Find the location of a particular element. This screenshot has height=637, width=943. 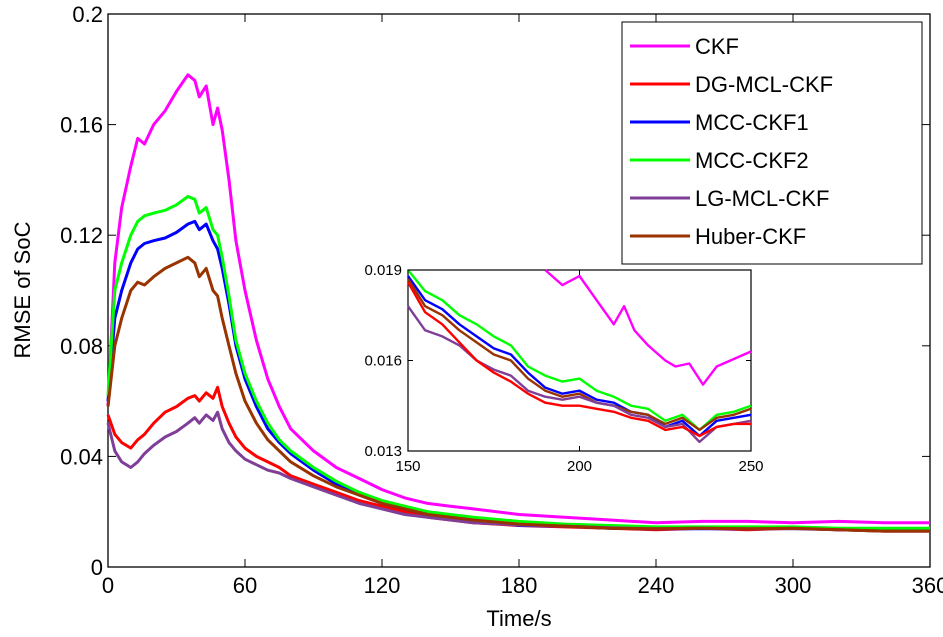

inset-x-tick-label: 250 is located at coordinates (750, 466).